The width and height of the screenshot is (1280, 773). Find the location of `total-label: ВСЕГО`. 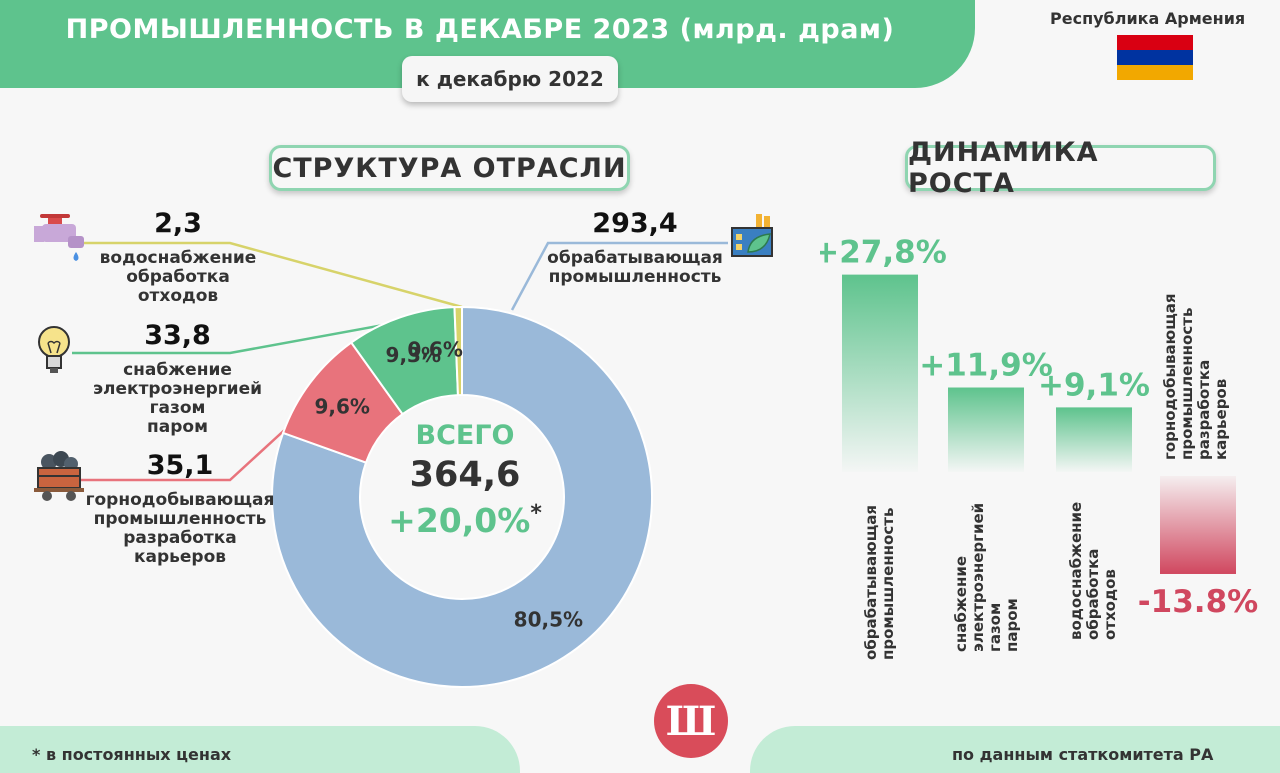

total-label: ВСЕГО is located at coordinates (465, 435).